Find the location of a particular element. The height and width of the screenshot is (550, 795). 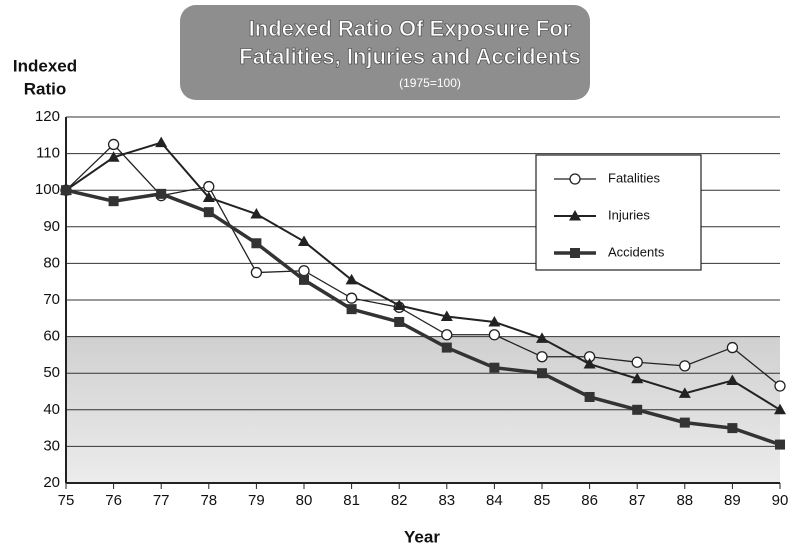

y-tick-label: 110 is located at coordinates (48, 153).